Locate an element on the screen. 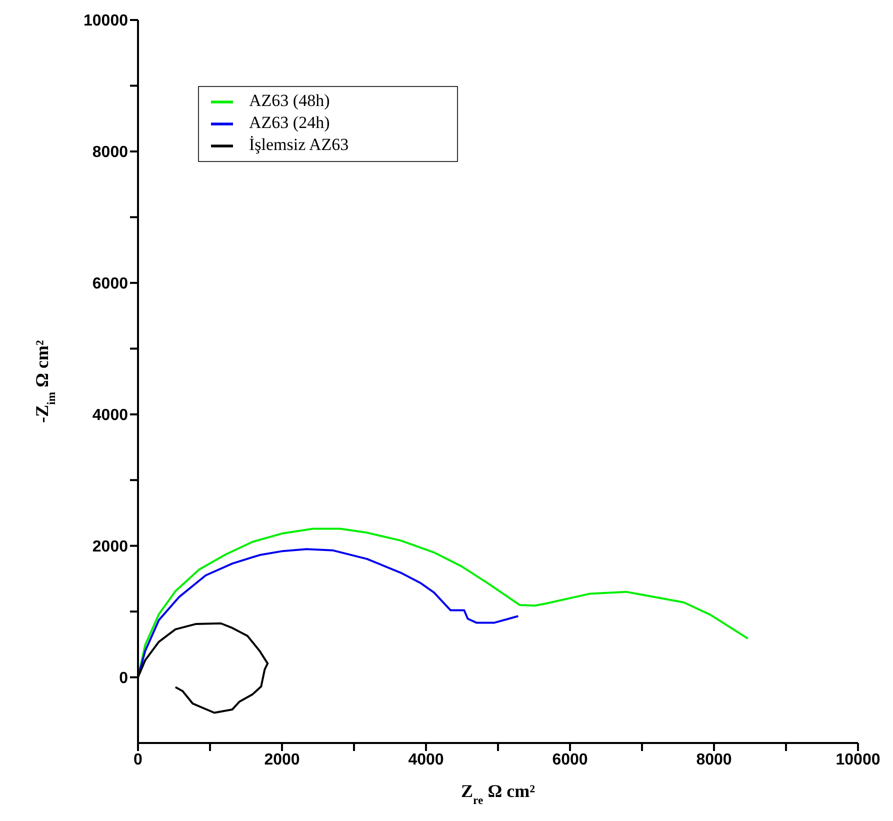 The width and height of the screenshot is (893, 821). x-tick-label: 4000 is located at coordinates (426, 759).